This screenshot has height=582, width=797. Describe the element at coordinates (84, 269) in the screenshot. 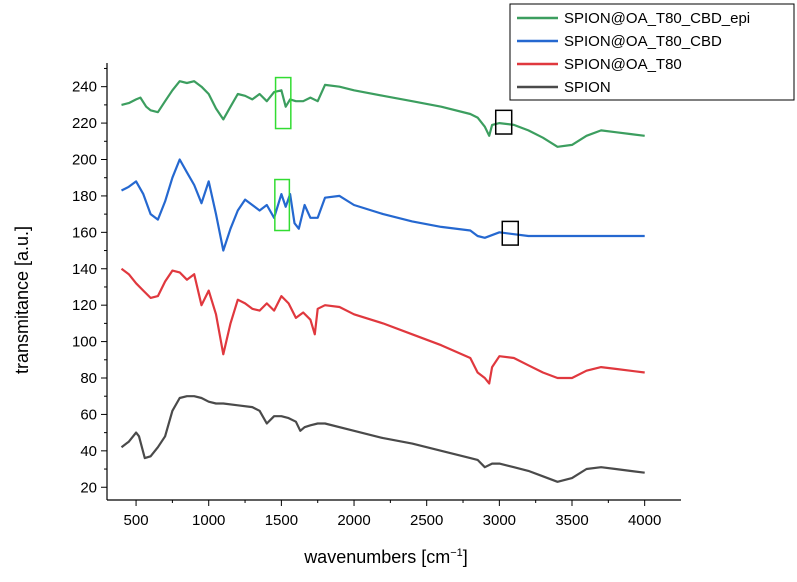

I see `y-tick-label: 140` at that location.